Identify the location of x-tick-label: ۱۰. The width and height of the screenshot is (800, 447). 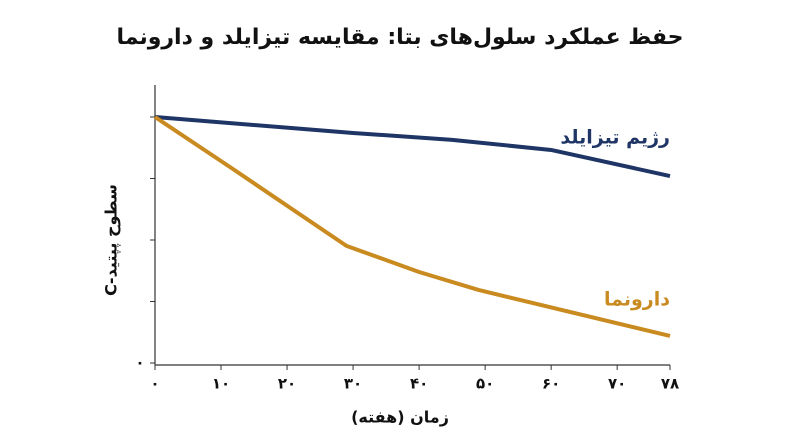
(221, 384).